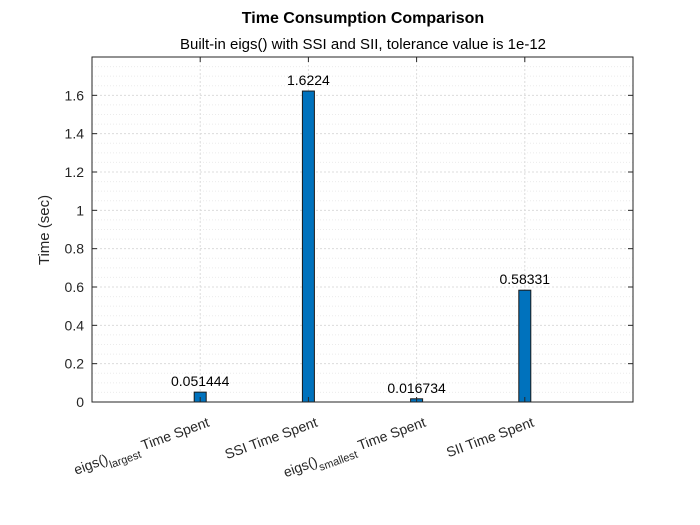 This screenshot has width=700, height=525. Describe the element at coordinates (75, 249) in the screenshot. I see `y-tick-label: 0.8` at that location.